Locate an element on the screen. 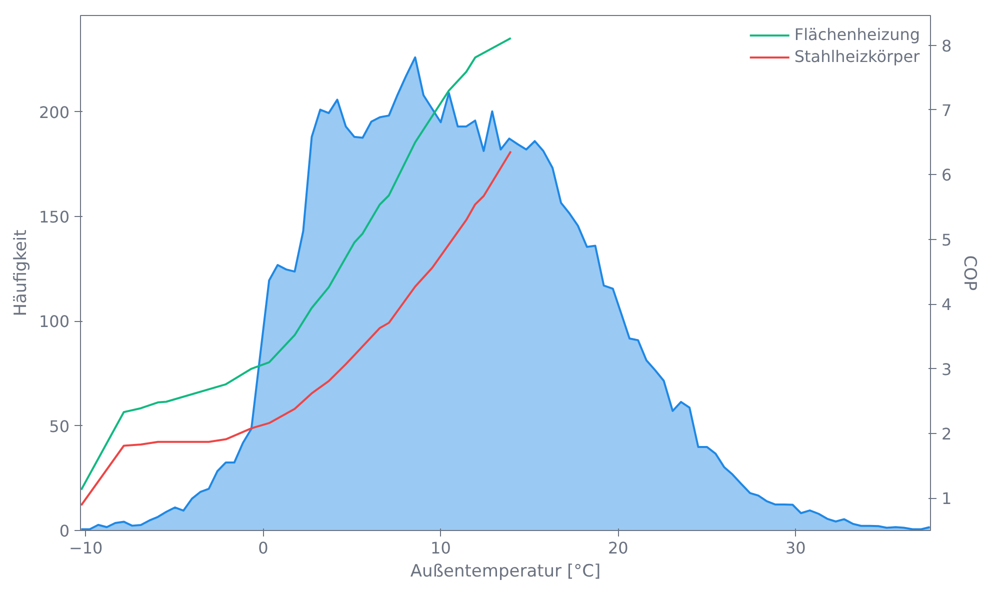 The width and height of the screenshot is (1000, 600). x-tick-label: −10 is located at coordinates (85, 548).